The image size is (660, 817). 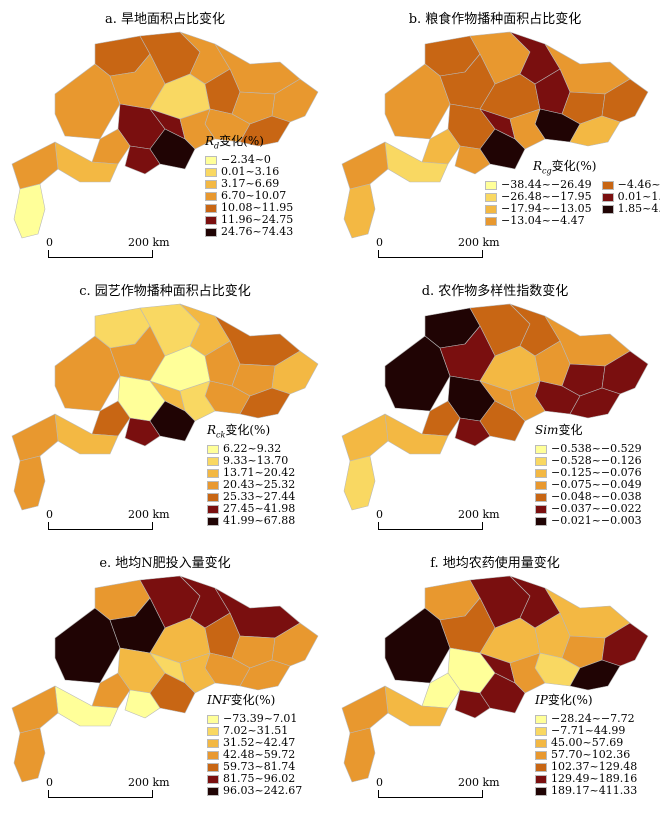 What do you see at coordinates (538, 209) in the screenshot?
I see `legend-item: −17.94~−13.05` at bounding box center [538, 209].